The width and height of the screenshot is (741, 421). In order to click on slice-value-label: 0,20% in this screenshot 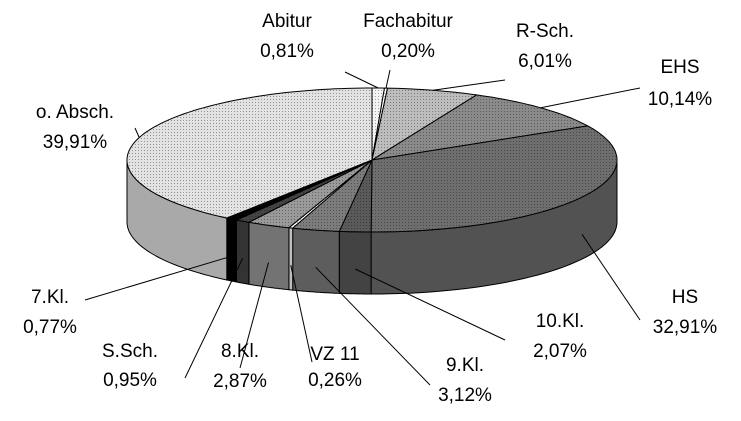, I will do `click(408, 51)`.